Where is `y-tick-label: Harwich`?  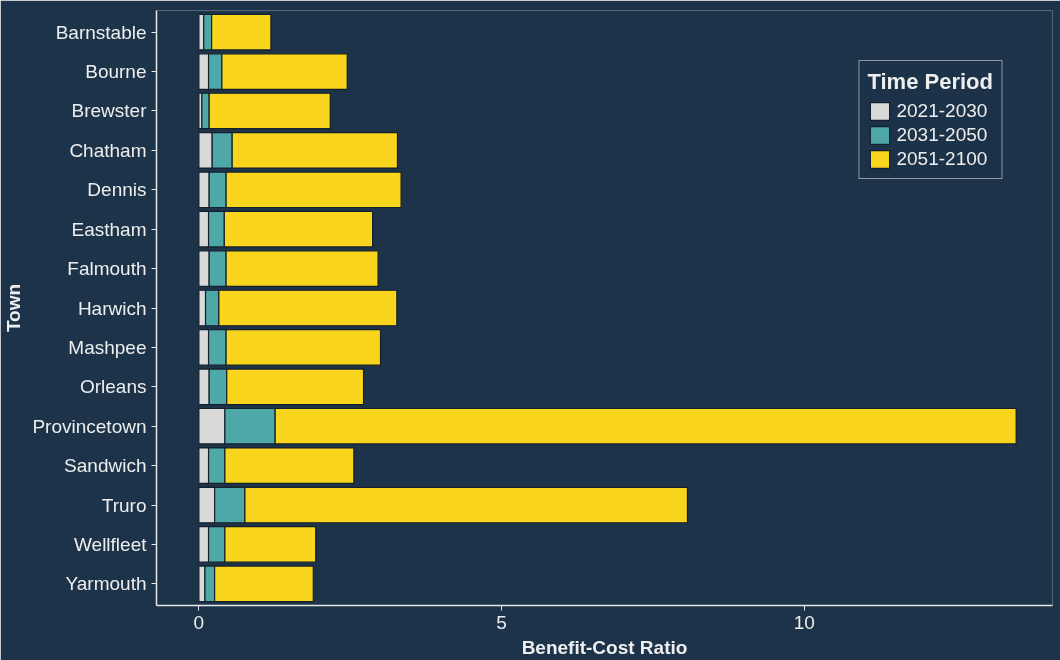 y-tick-label: Harwich is located at coordinates (112, 308).